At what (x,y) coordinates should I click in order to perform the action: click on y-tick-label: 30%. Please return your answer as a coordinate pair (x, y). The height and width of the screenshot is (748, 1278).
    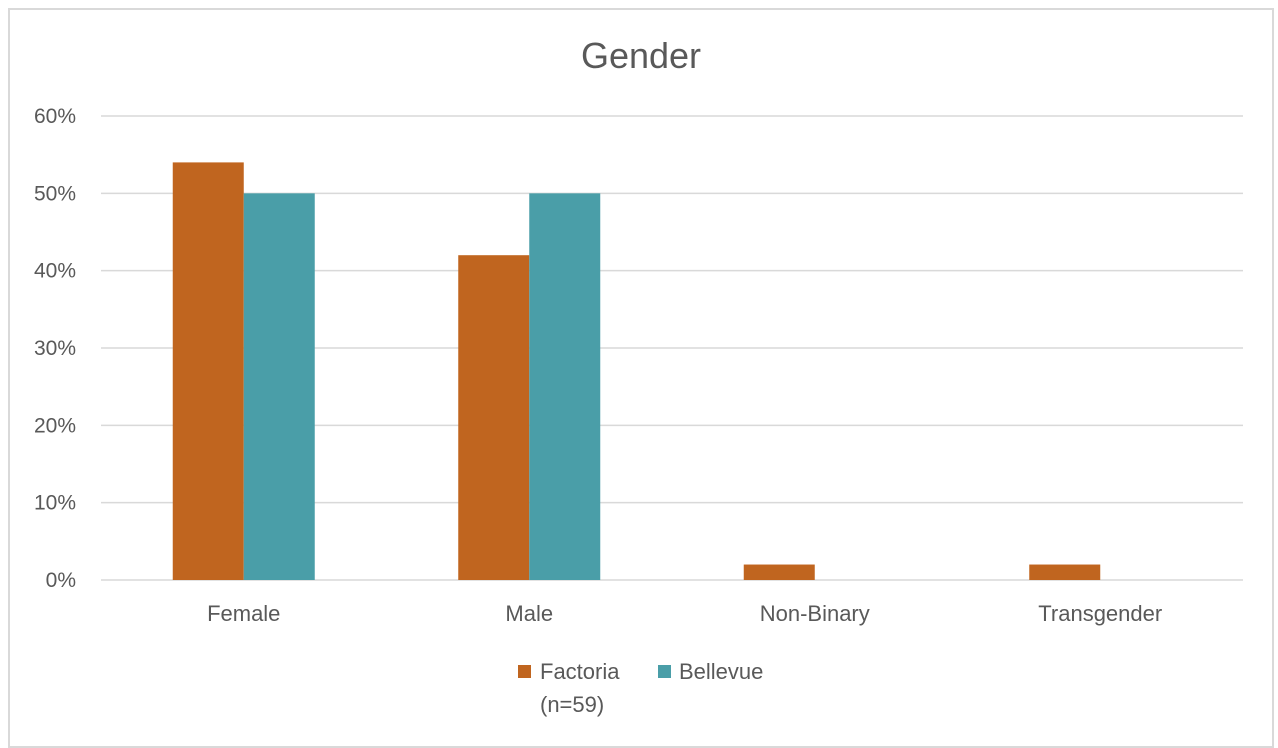
    Looking at the image, I should click on (55, 348).